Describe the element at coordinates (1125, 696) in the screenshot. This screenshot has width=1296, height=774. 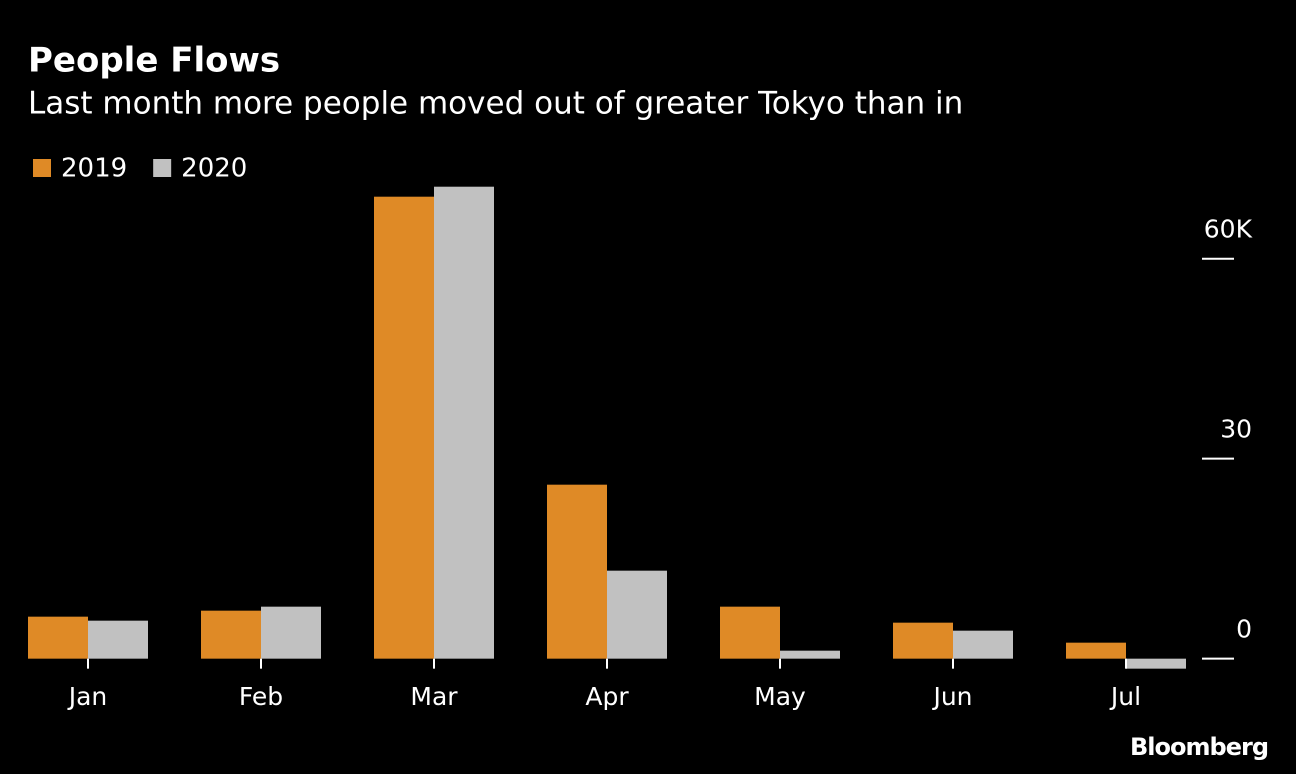
I see `x-tick-label: Jul` at that location.